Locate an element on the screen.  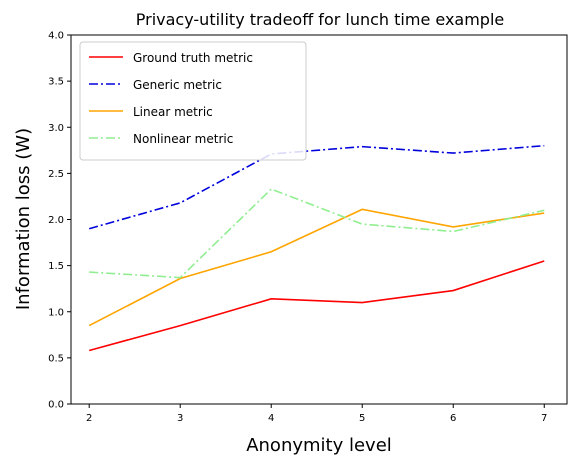
y-tick-label: 2.5 is located at coordinates (56, 174).